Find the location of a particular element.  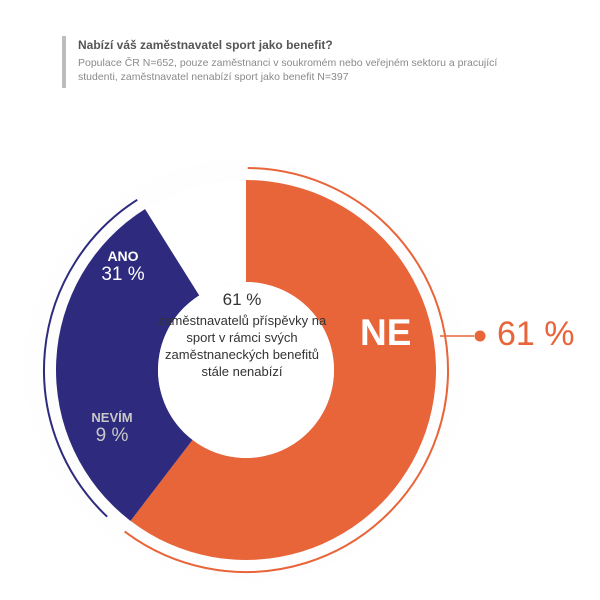

callout-dot is located at coordinates (480, 336).